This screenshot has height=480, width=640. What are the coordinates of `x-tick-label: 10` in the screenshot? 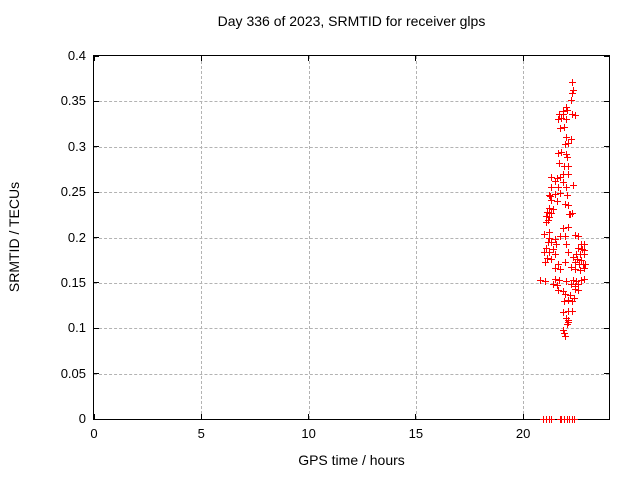 It's located at (308, 433).